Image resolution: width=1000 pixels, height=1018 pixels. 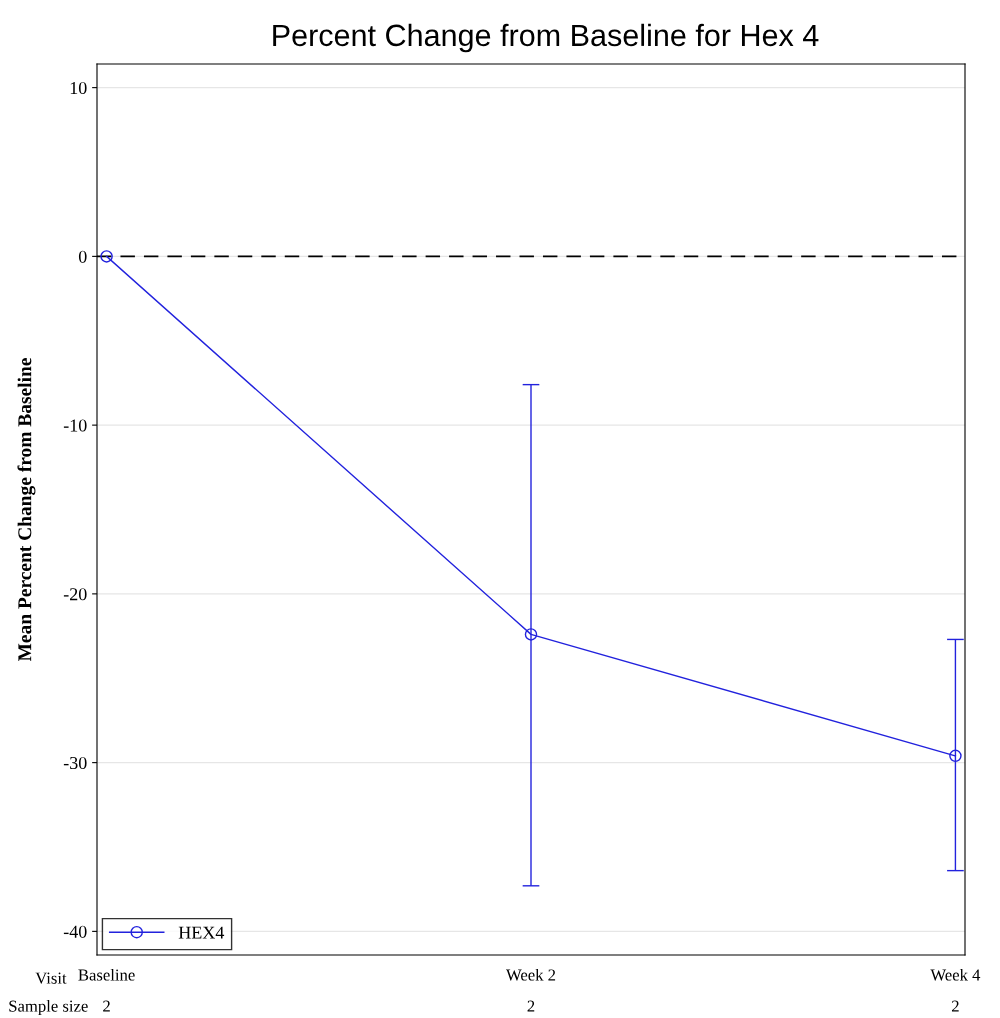 What do you see at coordinates (546, 38) in the screenshot?
I see `chart-title: Percent Change from Baseline for Hex 4` at bounding box center [546, 38].